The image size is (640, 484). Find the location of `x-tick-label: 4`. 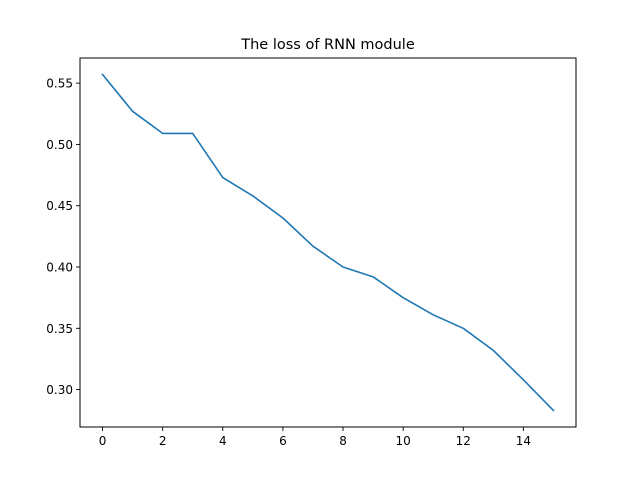

x-tick-label: 4 is located at coordinates (223, 441).